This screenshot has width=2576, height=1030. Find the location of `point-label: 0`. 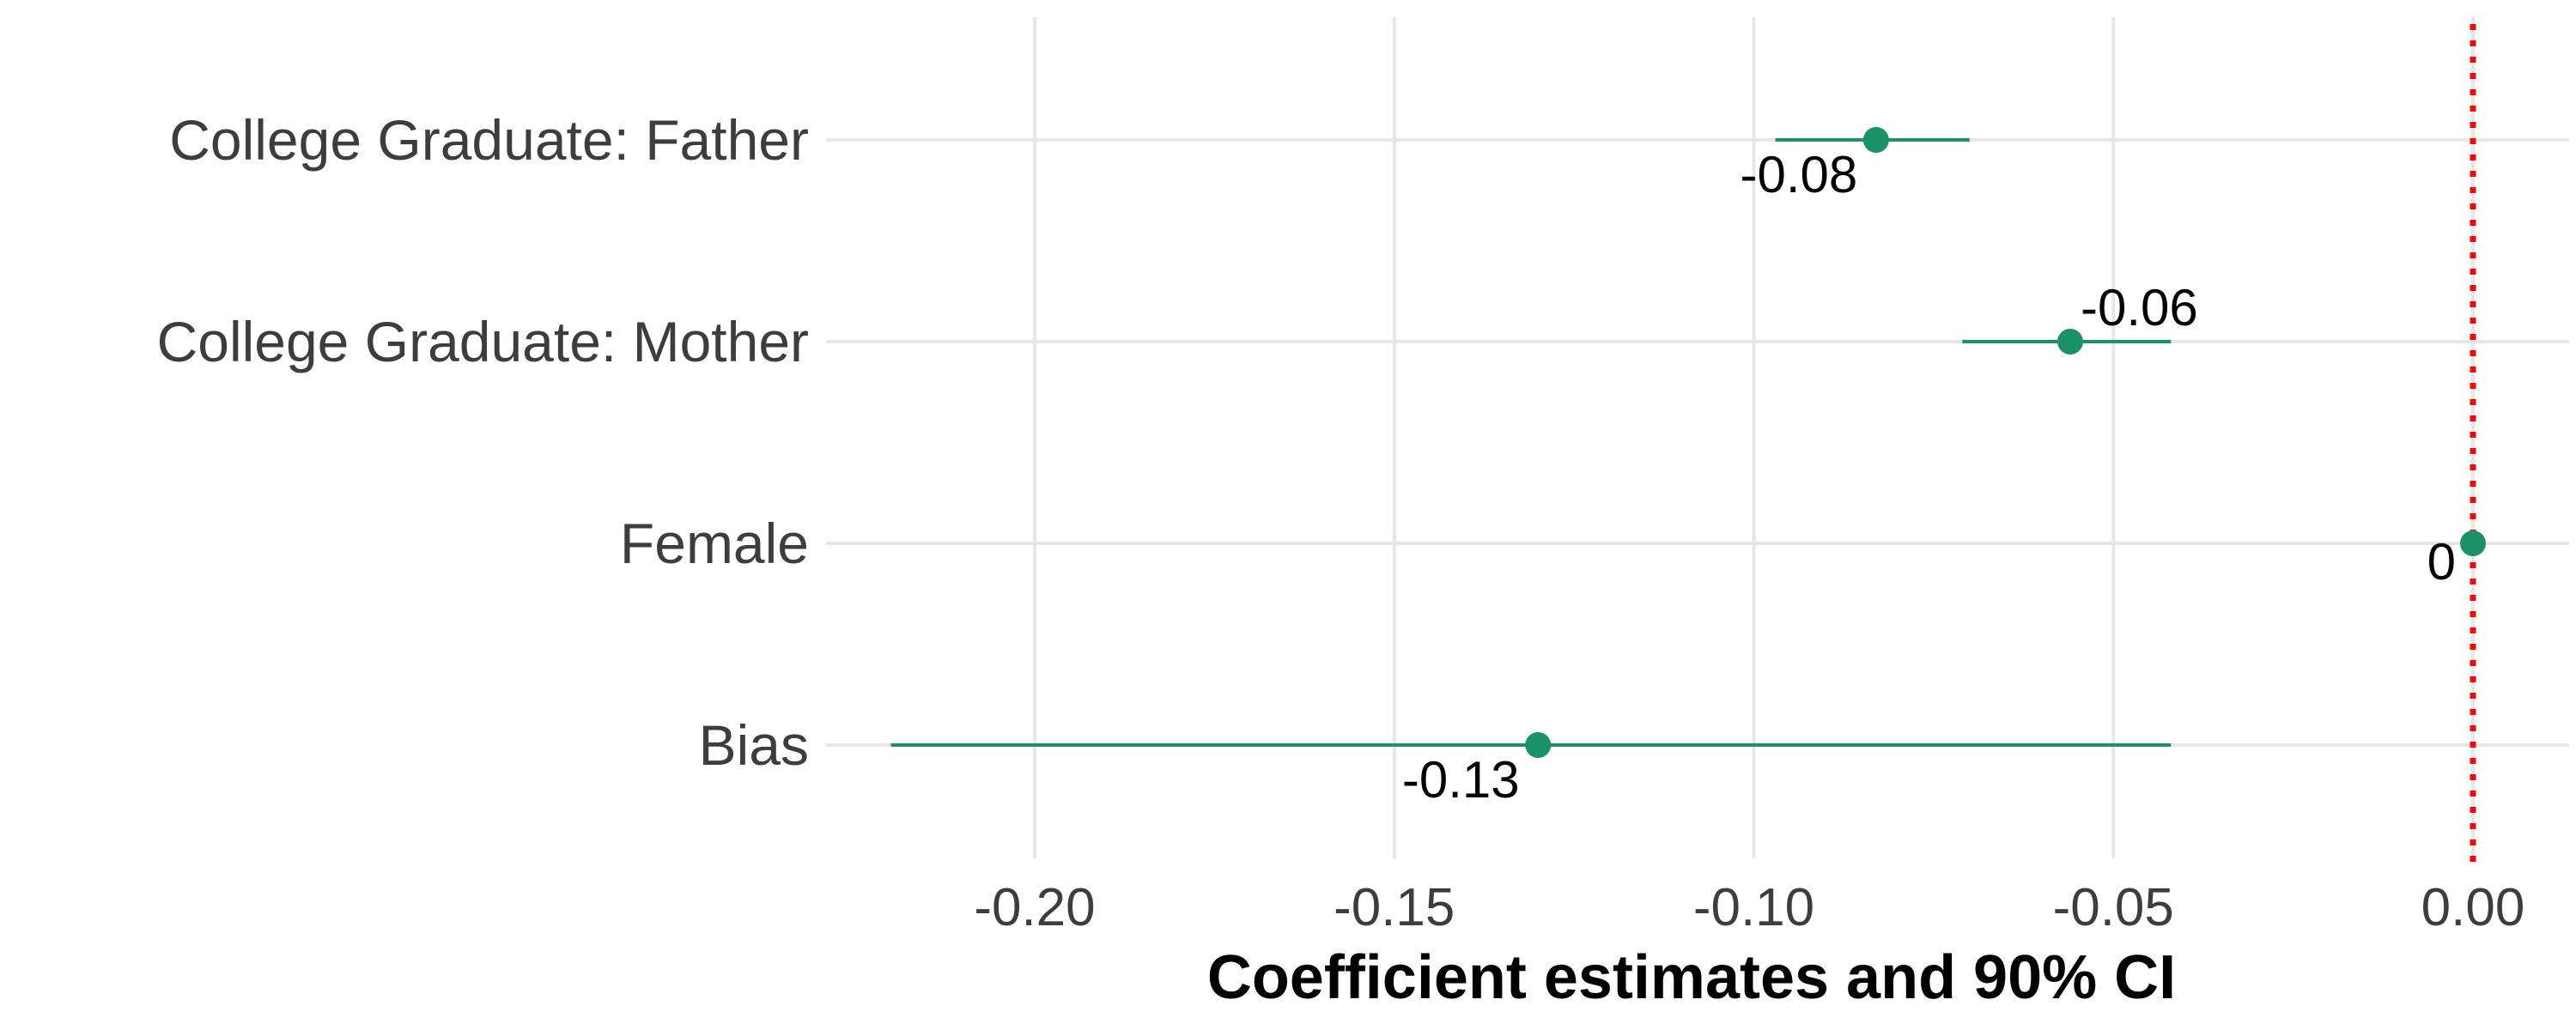

point-label: 0 is located at coordinates (2441, 562).